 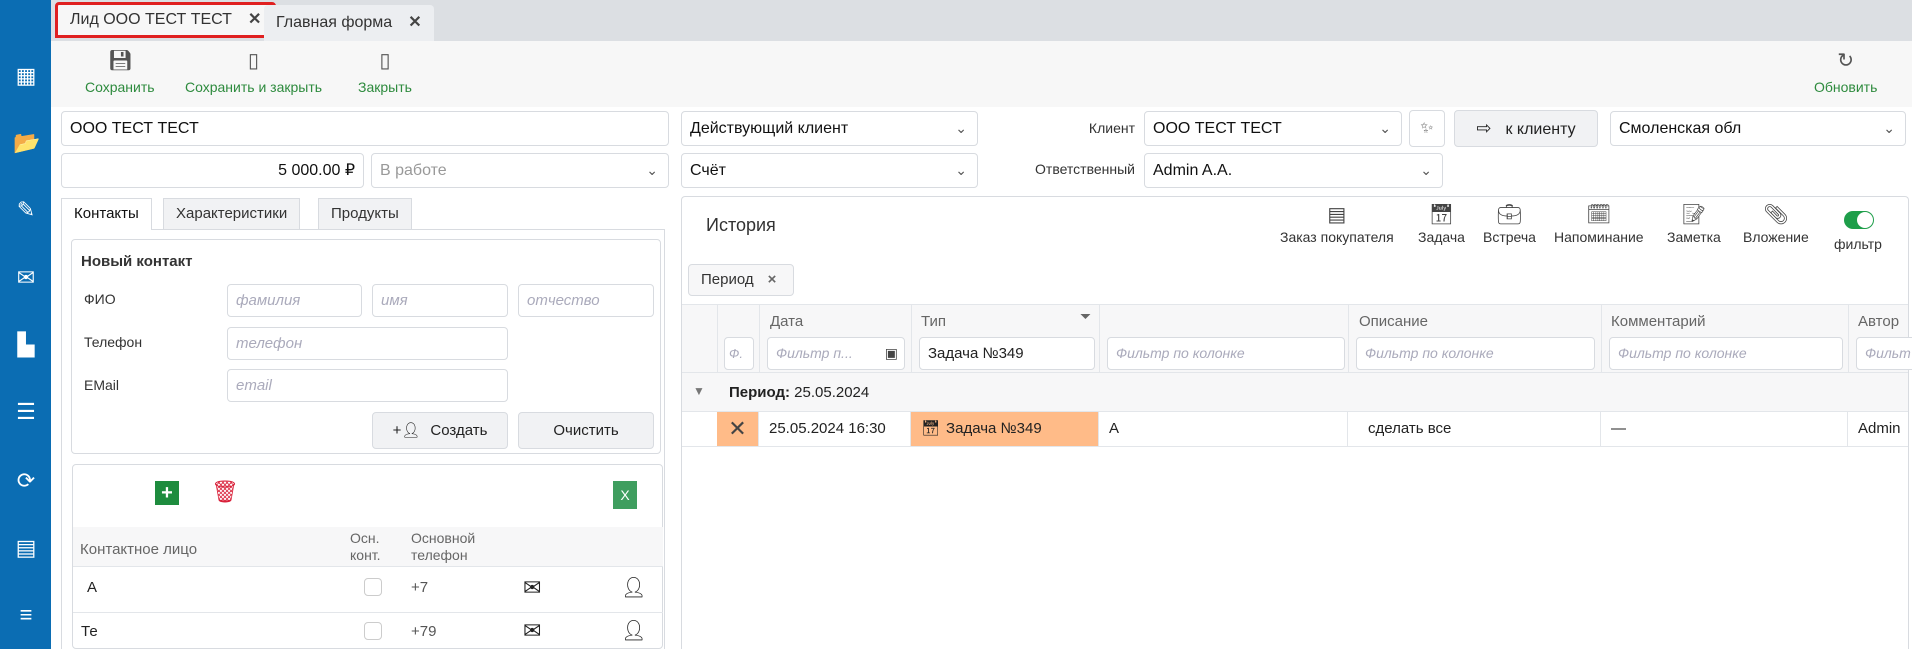 What do you see at coordinates (113, 342) in the screenshot?
I see `phone-label: Телефон` at bounding box center [113, 342].